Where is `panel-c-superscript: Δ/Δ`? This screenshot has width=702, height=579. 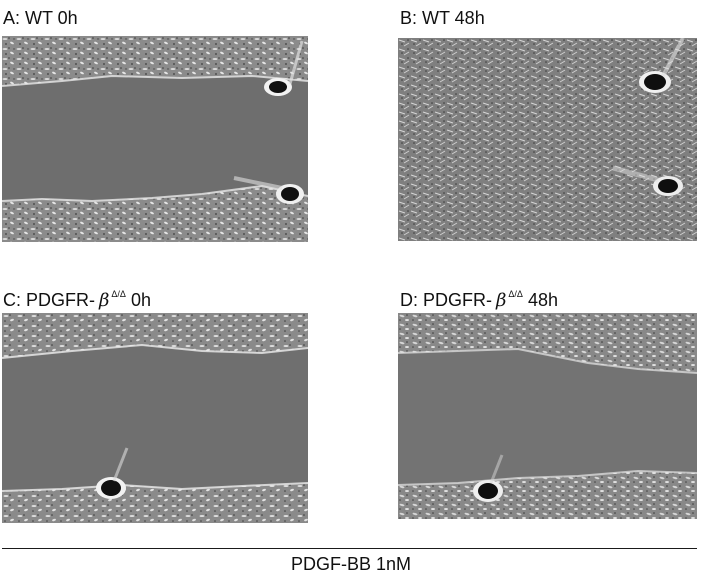 panel-c-superscript: Δ/Δ is located at coordinates (118, 294).